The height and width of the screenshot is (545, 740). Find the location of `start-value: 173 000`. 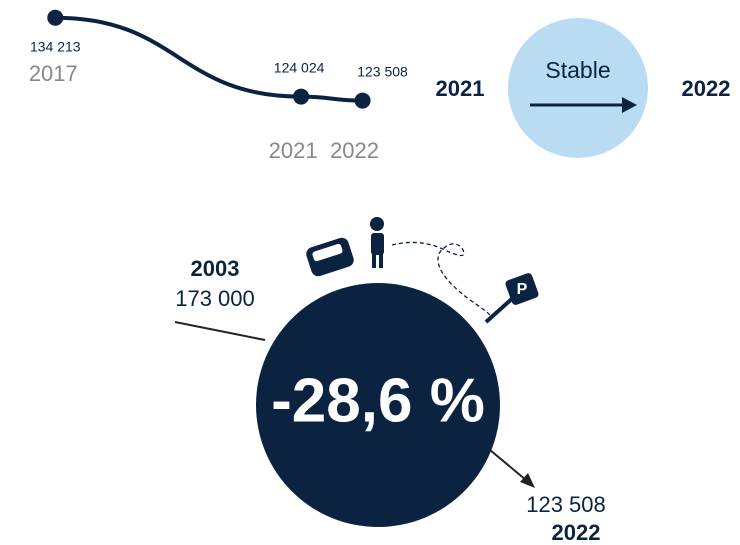

start-value: 173 000 is located at coordinates (215, 298).